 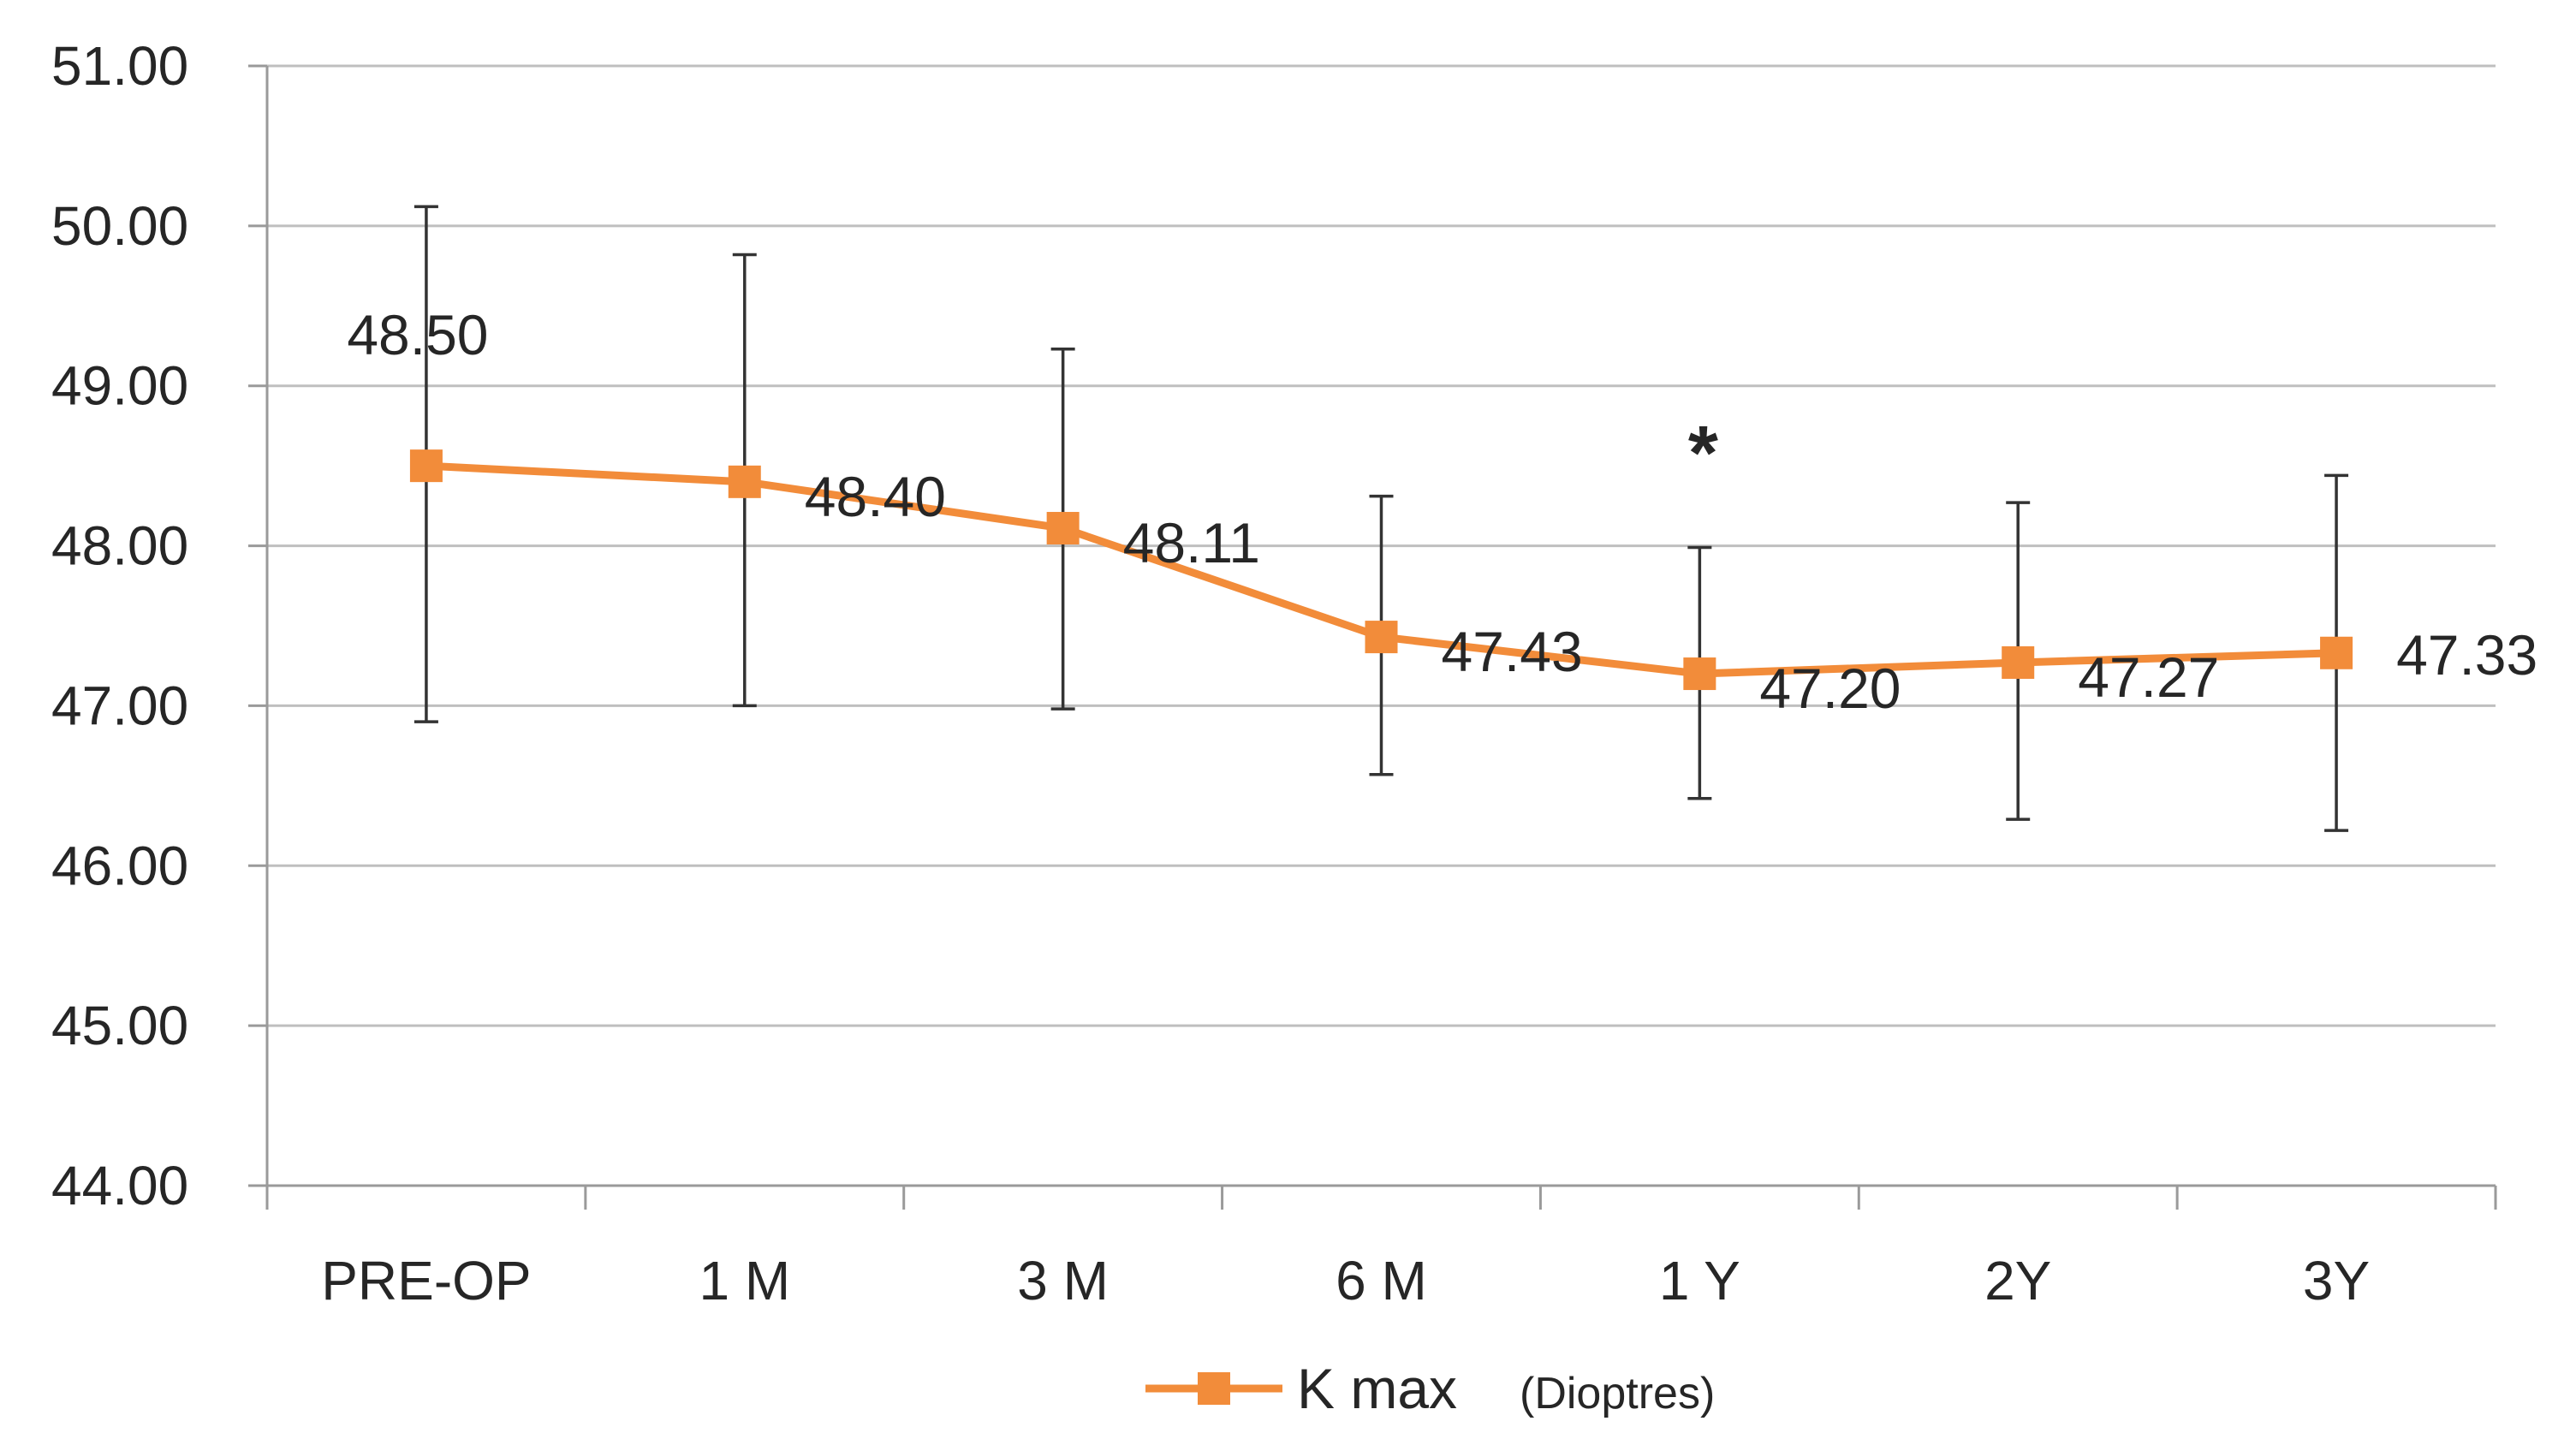 I want to click on x-tick-label: 3 M, so click(x=1063, y=1280).